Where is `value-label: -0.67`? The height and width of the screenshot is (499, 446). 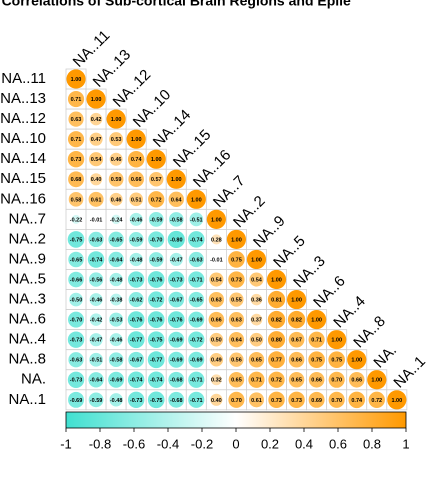
value-label: -0.67 is located at coordinates (176, 301).